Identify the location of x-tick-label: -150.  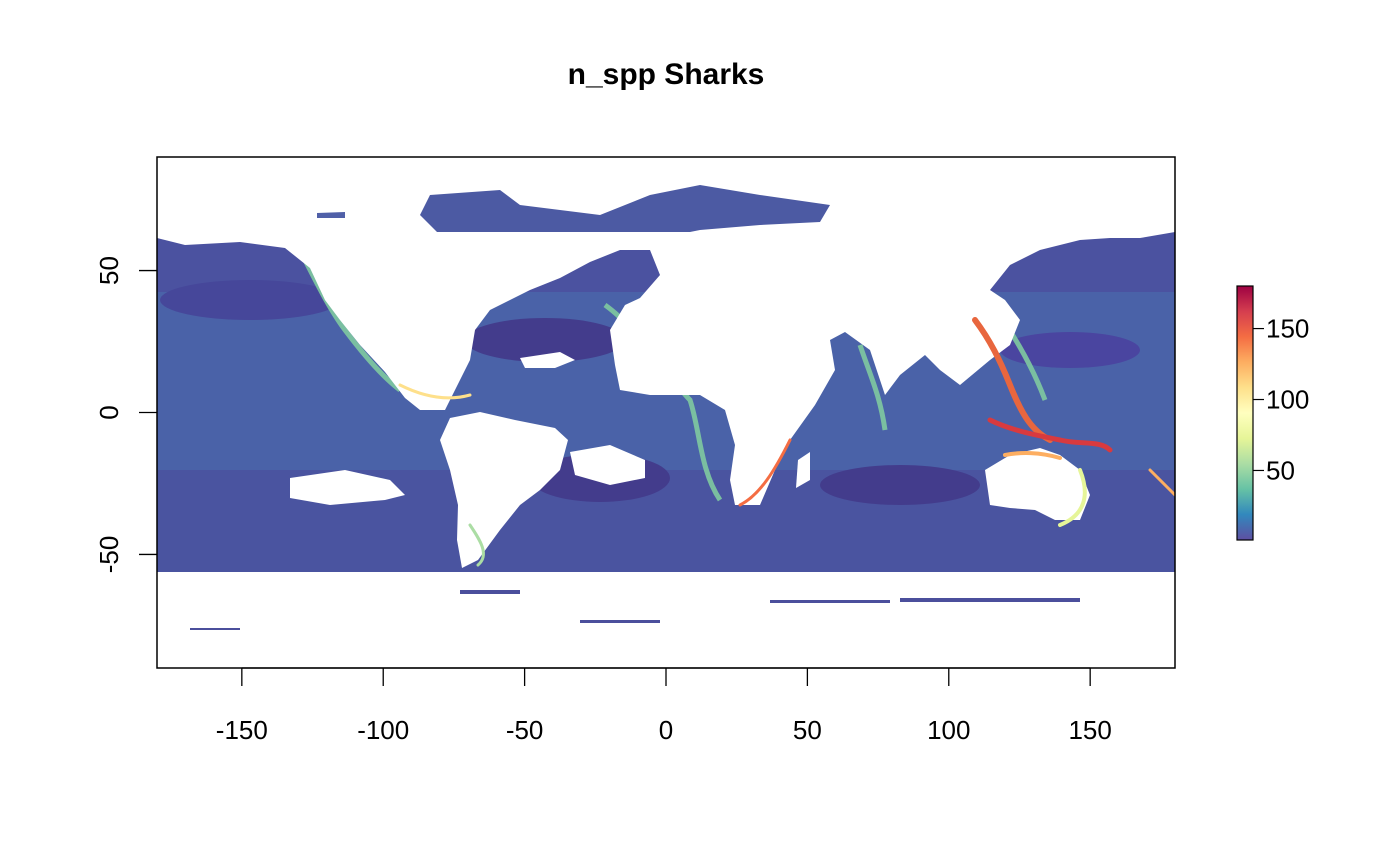
(242, 730).